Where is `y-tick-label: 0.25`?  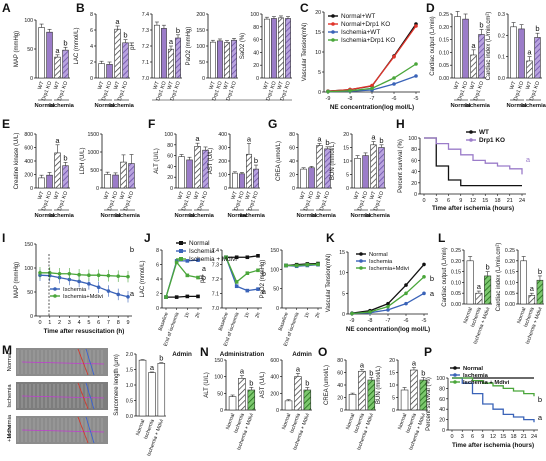
y-tick-label: 0.25 is located at coordinates (444, 15).